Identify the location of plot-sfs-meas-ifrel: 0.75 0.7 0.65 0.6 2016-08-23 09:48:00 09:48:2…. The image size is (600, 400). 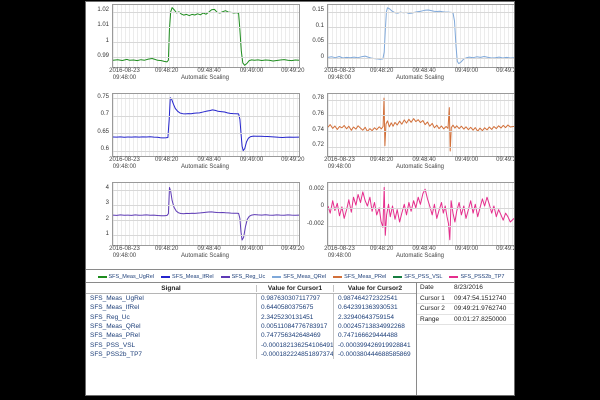
(195, 135).